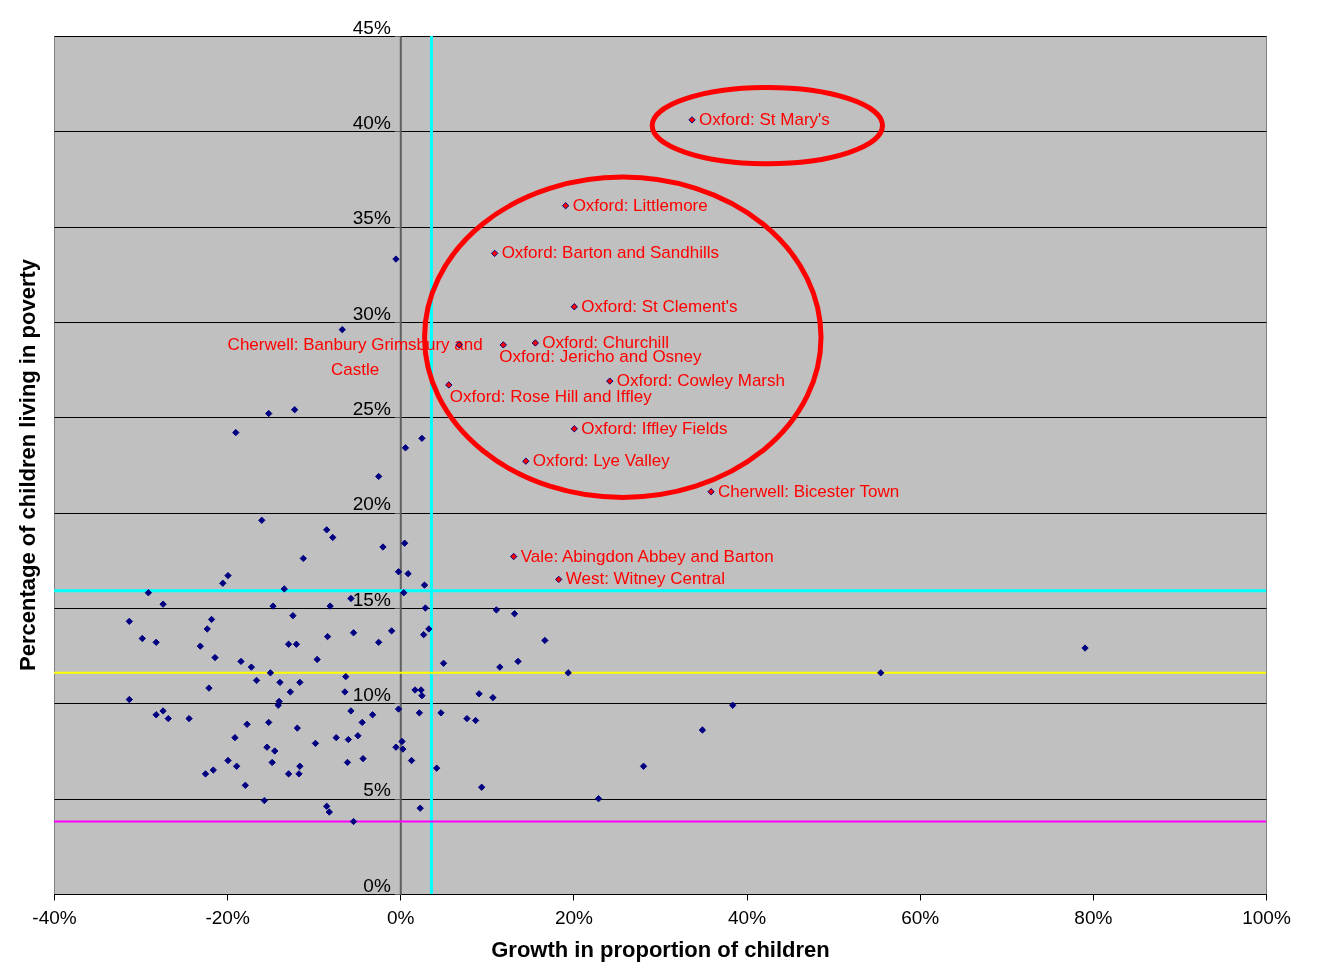 The image size is (1325, 971). What do you see at coordinates (809, 491) in the screenshot?
I see `annotation: Cherwell: Bicester Town` at bounding box center [809, 491].